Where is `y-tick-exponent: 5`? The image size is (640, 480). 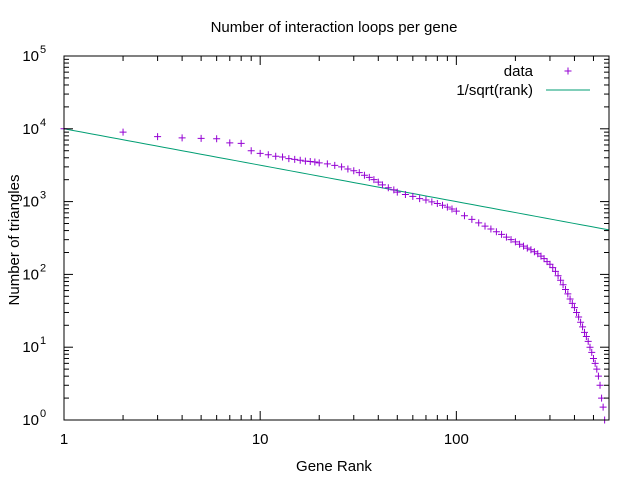 y-tick-exponent: 5 is located at coordinates (43, 50).